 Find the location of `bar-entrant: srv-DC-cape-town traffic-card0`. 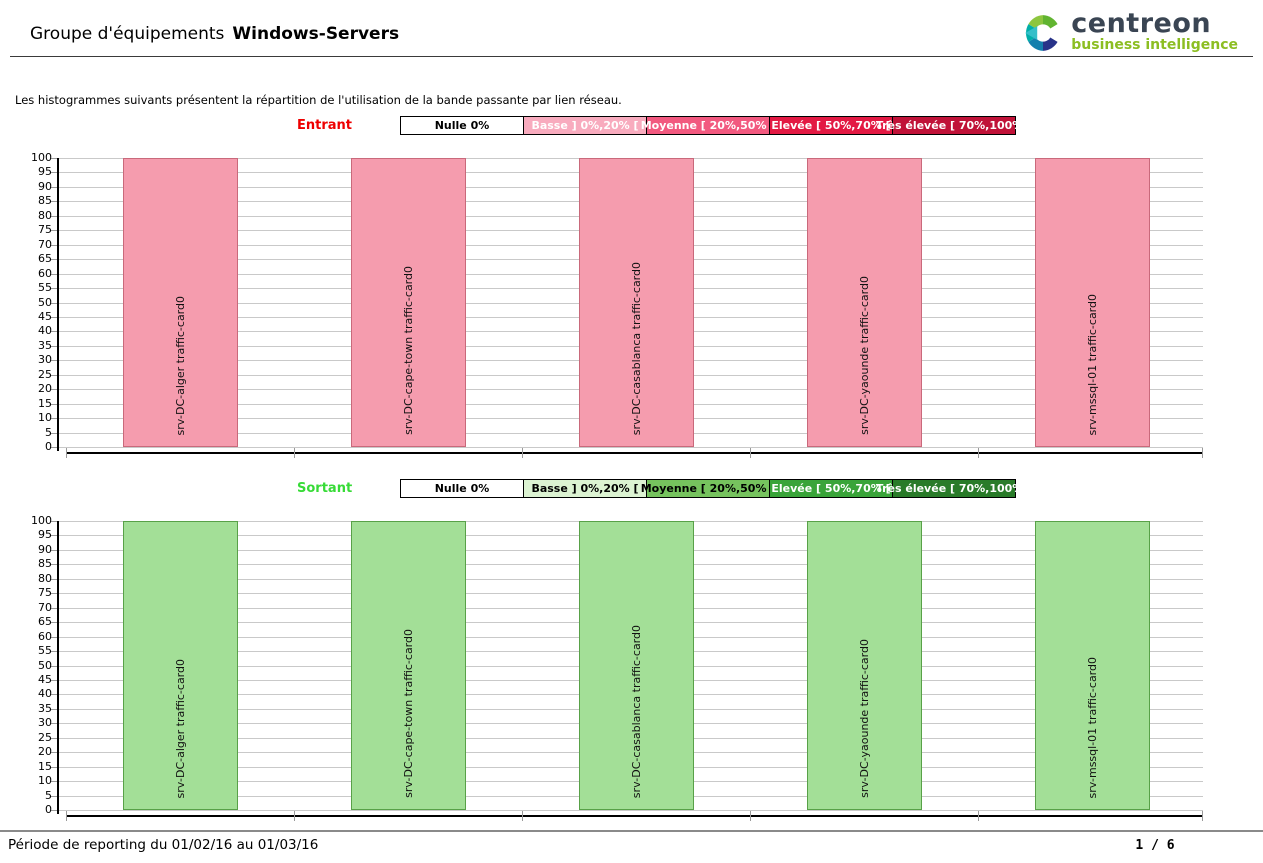

bar-entrant: srv-DC-cape-town traffic-card0 is located at coordinates (408, 302).